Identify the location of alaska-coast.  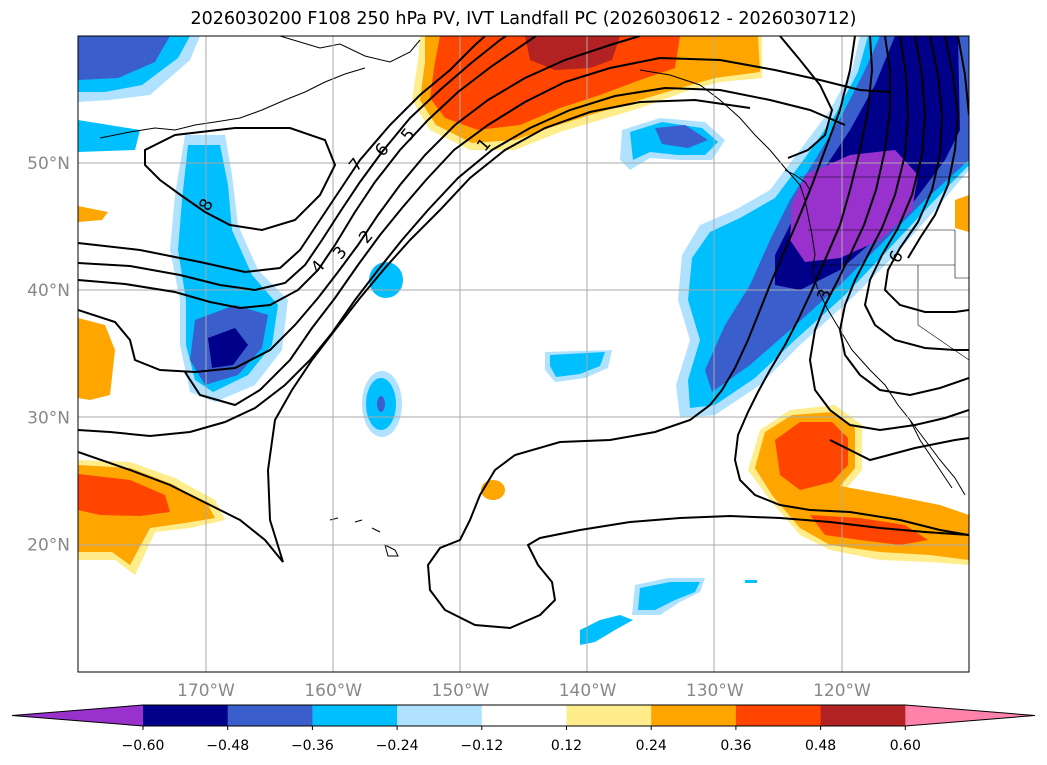
(350, 49).